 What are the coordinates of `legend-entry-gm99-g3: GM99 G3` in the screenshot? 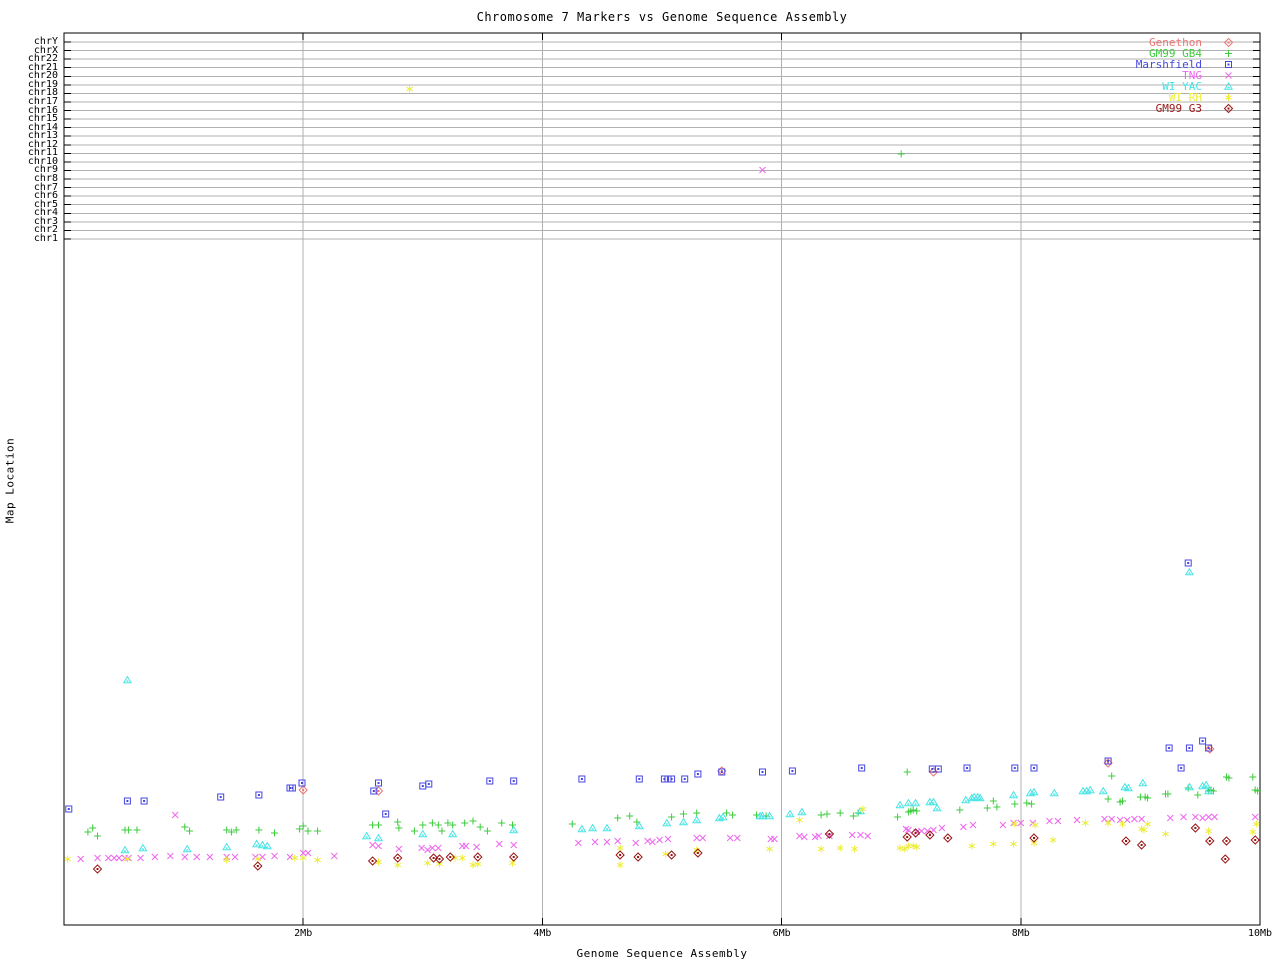 It's located at (1108, 108).